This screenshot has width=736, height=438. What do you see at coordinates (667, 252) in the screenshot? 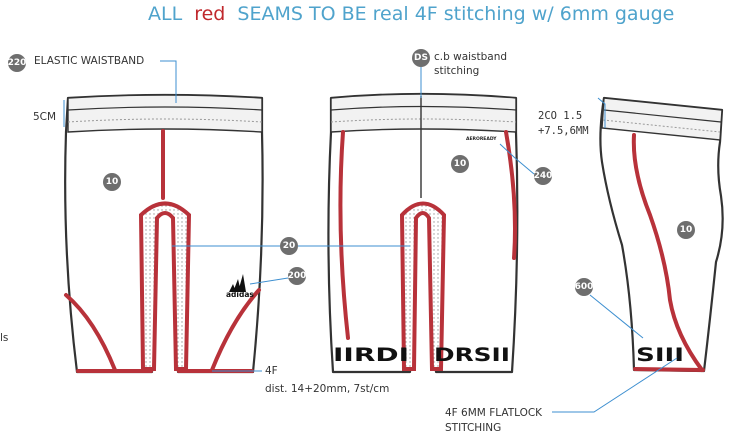
I see `side-seam` at bounding box center [667, 252].